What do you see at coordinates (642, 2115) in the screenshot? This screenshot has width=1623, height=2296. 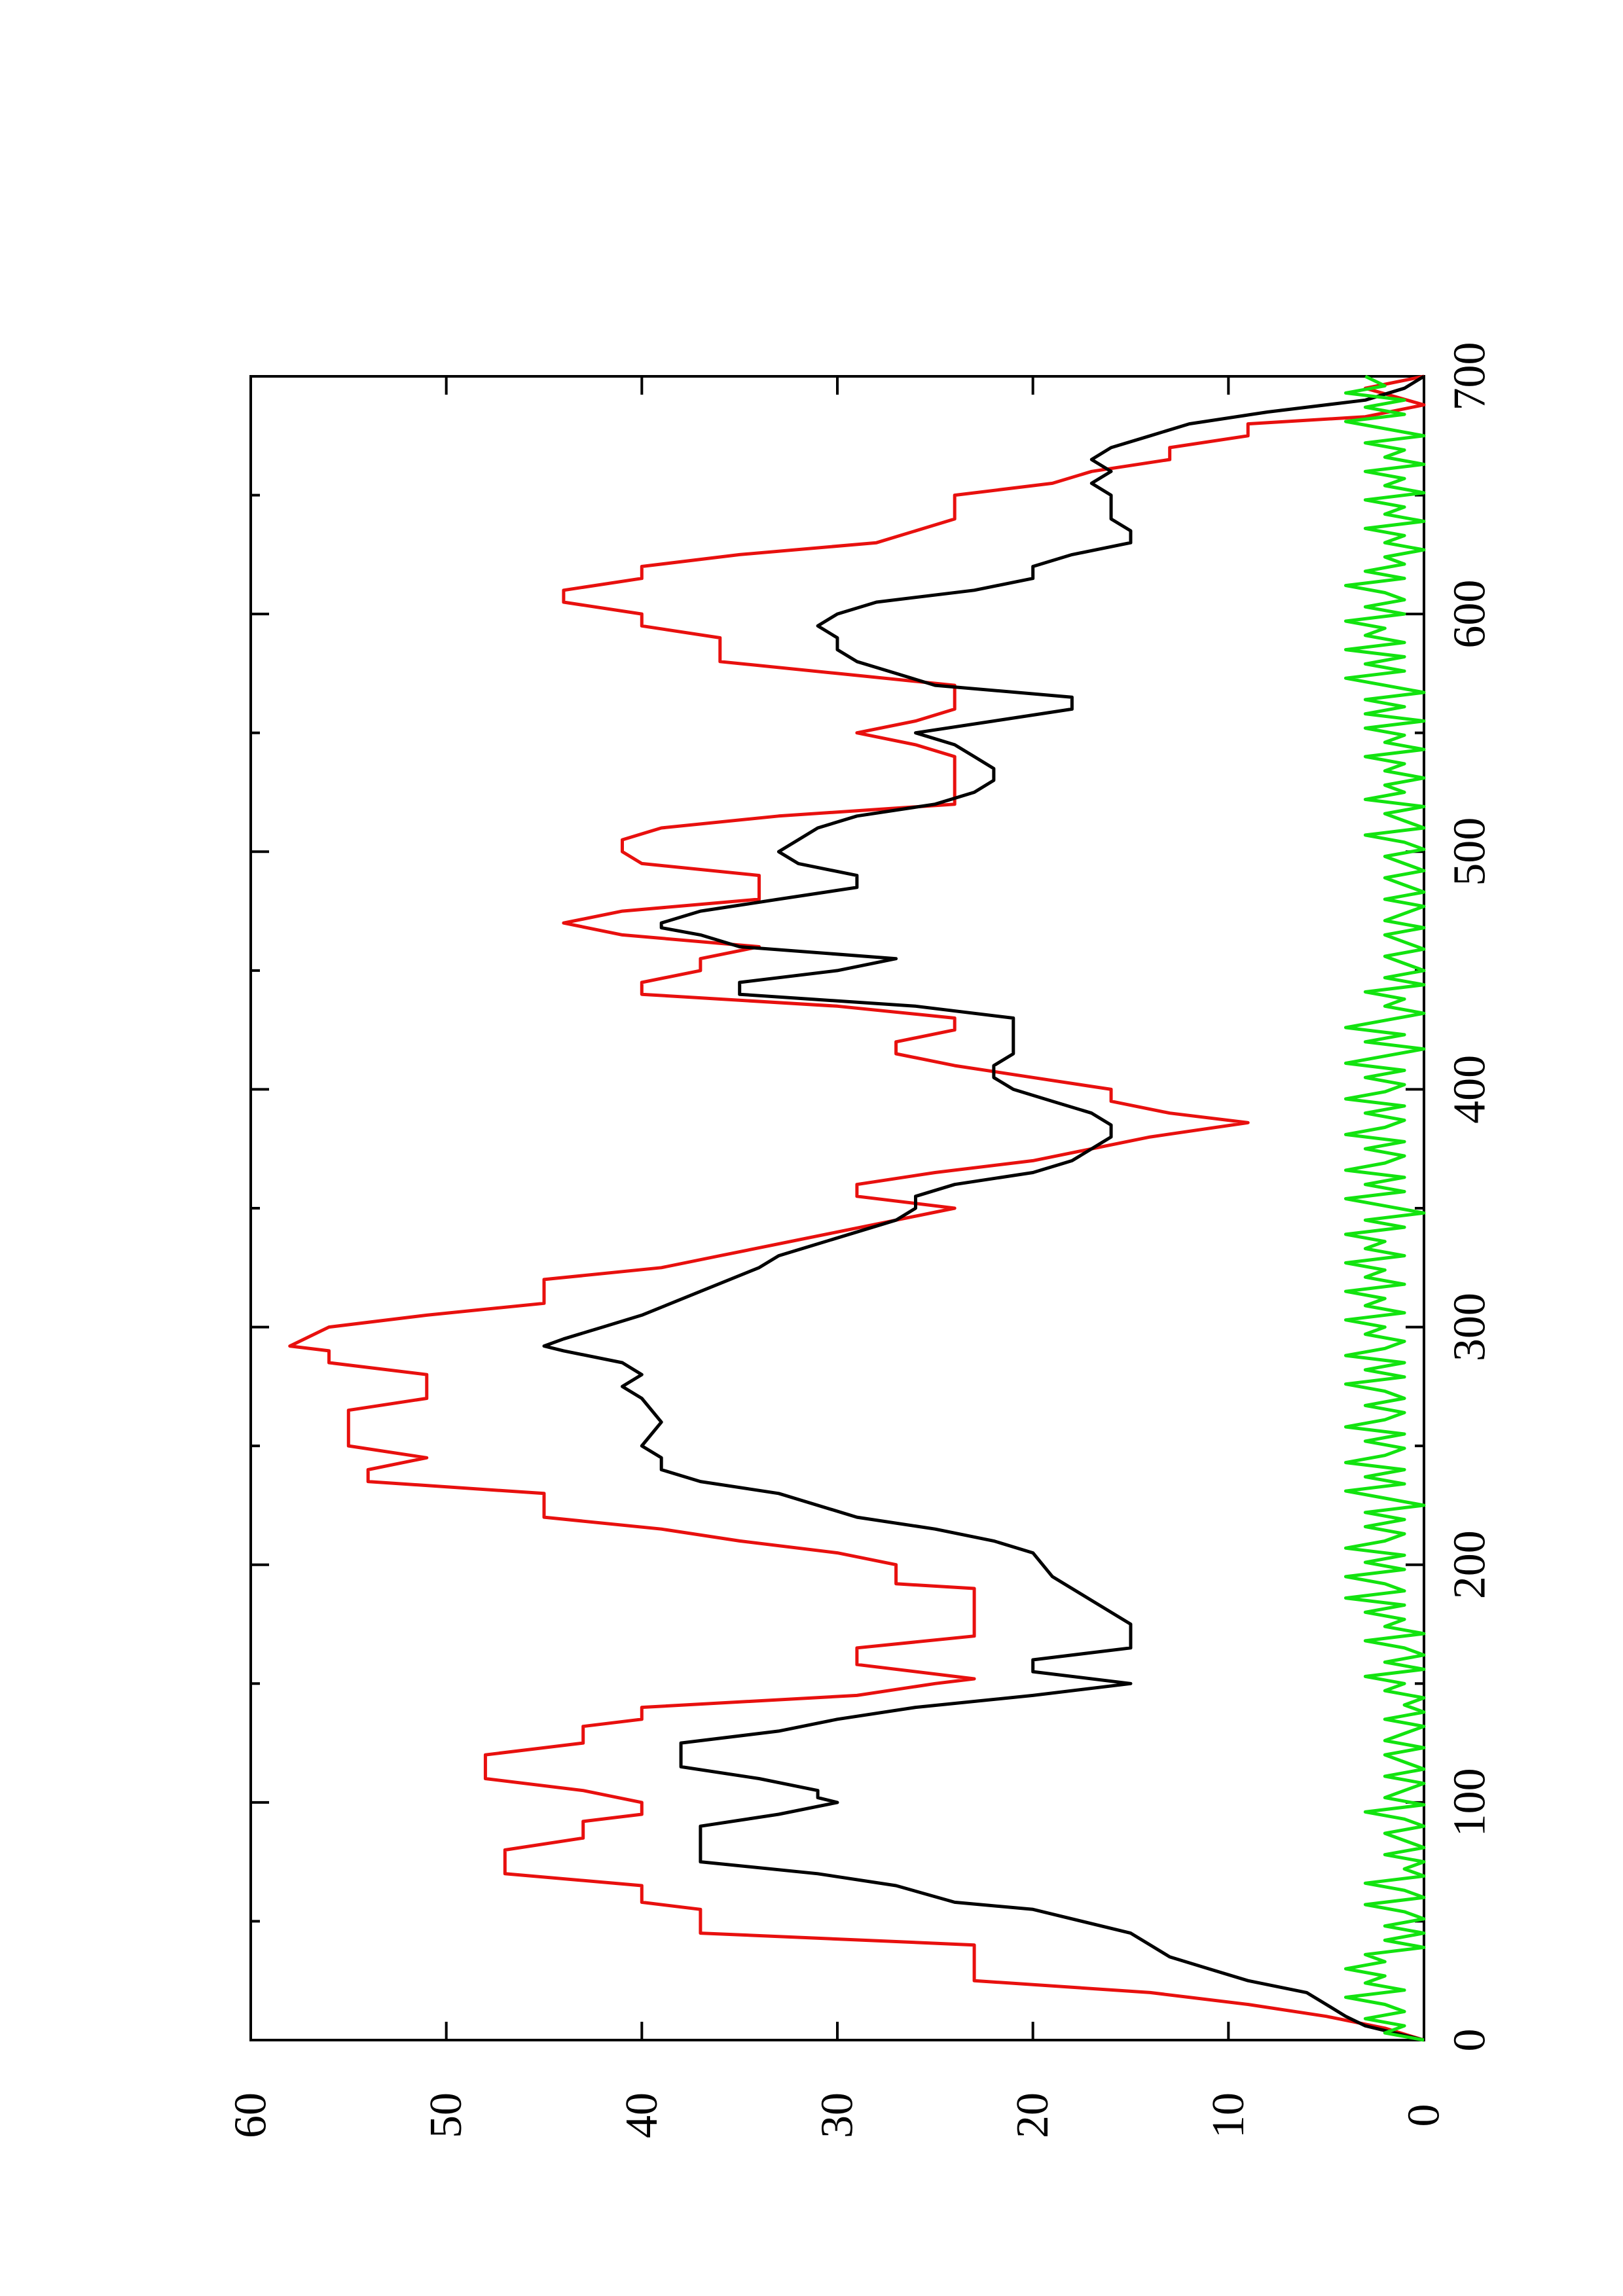 I see `y-tick-label: 40` at bounding box center [642, 2115].